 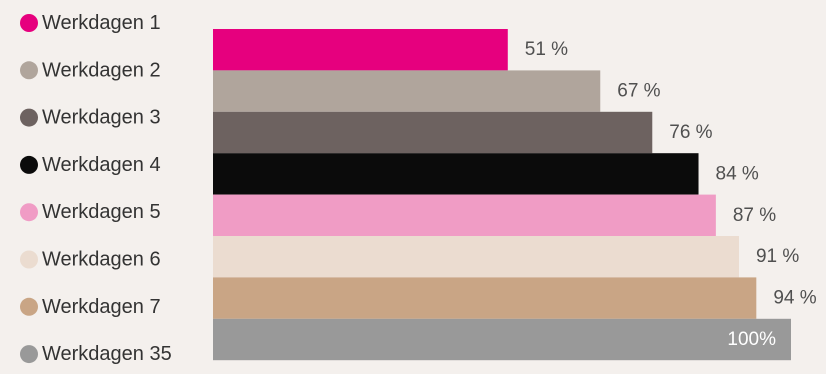 What do you see at coordinates (101, 23) in the screenshot?
I see `legend-label-1: Werkdagen 1` at bounding box center [101, 23].